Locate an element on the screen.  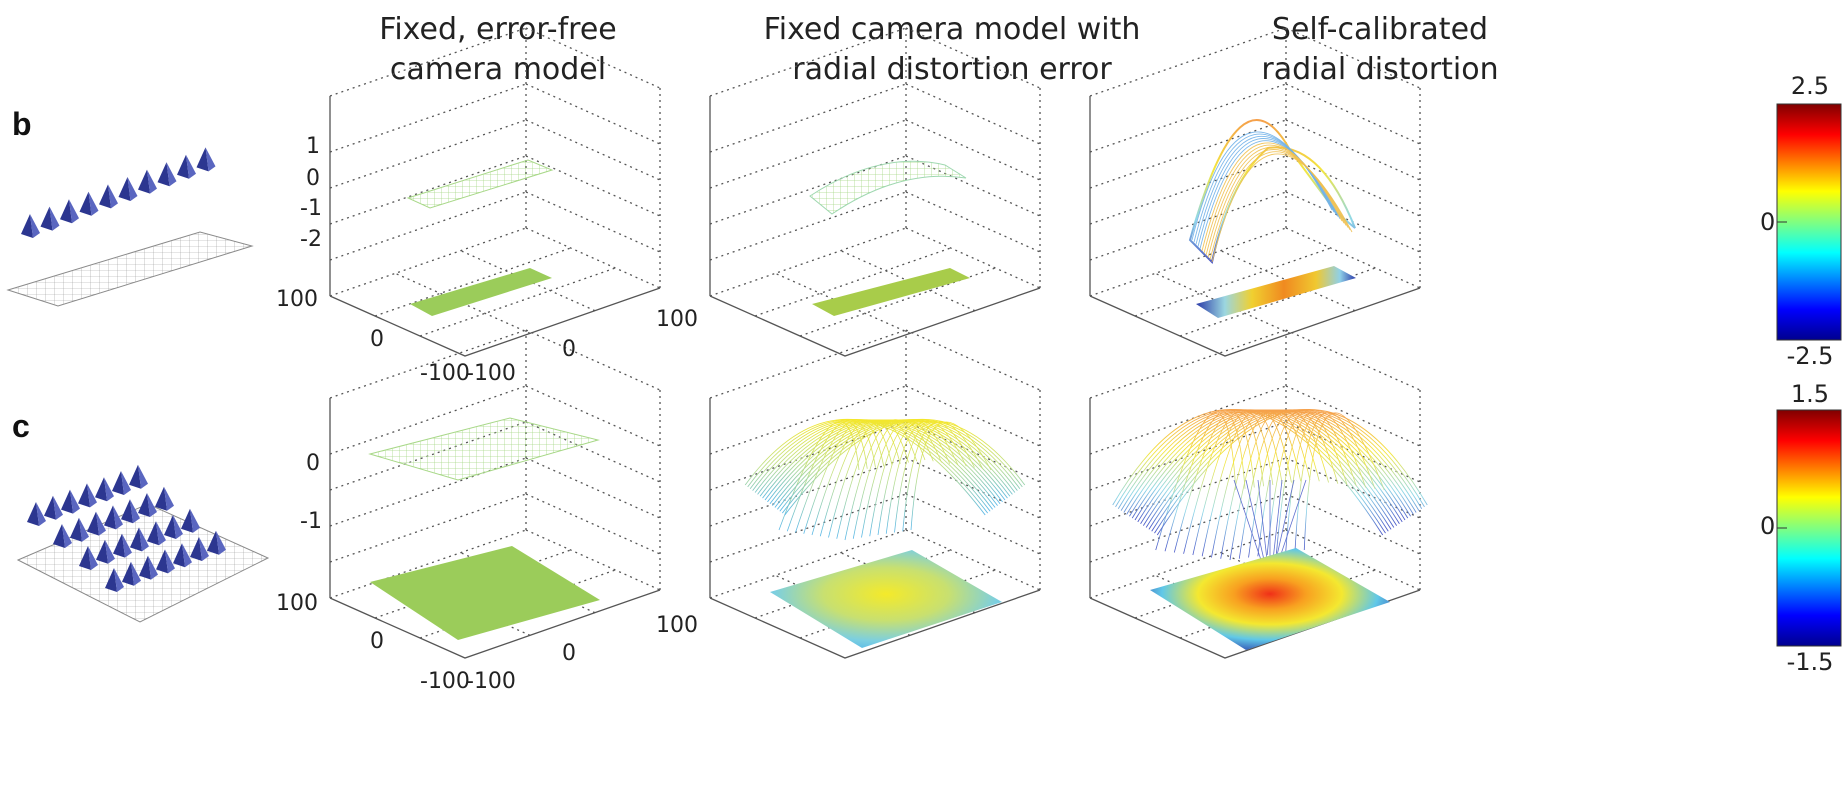
surface-projection-c1 is located at coordinates (485, 593).